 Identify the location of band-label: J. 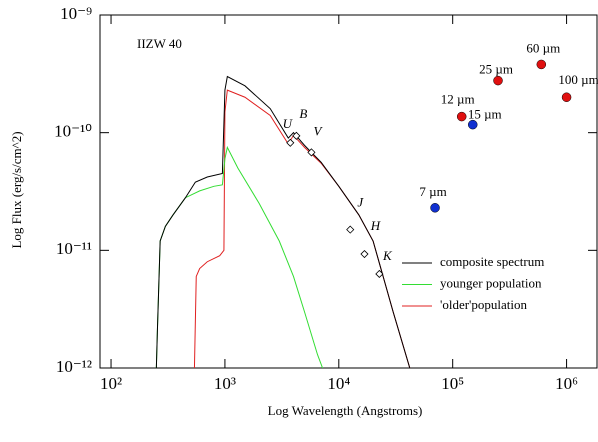
(360, 202).